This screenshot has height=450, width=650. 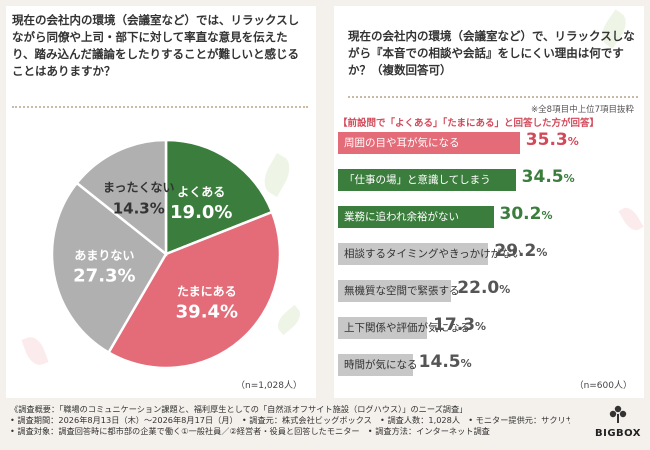 What do you see at coordinates (582, 110) in the screenshot?
I see `note: ※全8項目中上位7項目抜粋` at bounding box center [582, 110].